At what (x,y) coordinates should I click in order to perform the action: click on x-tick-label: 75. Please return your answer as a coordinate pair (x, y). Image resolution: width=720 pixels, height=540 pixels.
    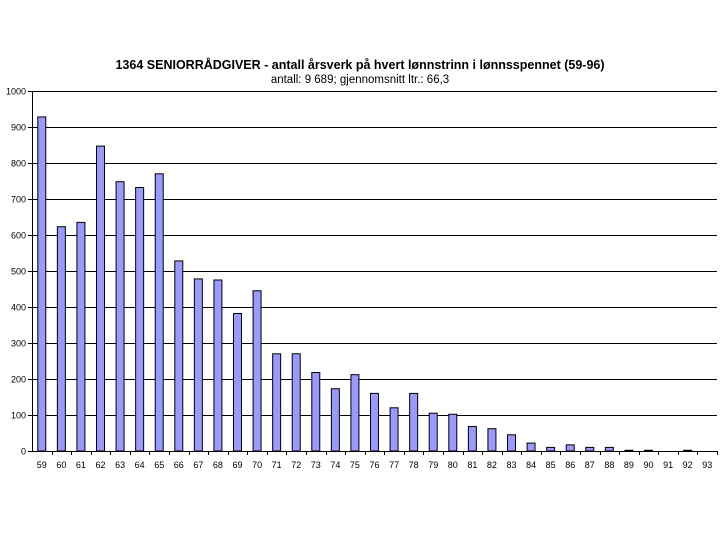
    Looking at the image, I should click on (355, 465).